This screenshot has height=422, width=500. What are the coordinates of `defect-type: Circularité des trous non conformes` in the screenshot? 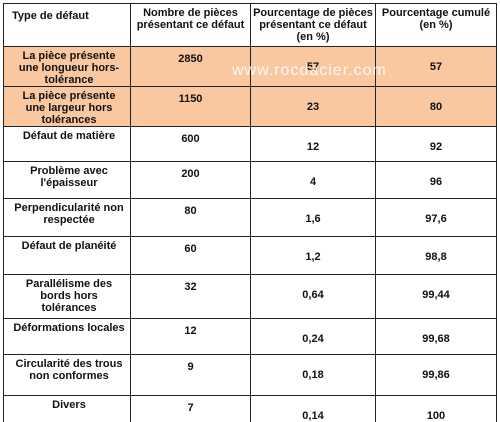 It's located at (67, 375).